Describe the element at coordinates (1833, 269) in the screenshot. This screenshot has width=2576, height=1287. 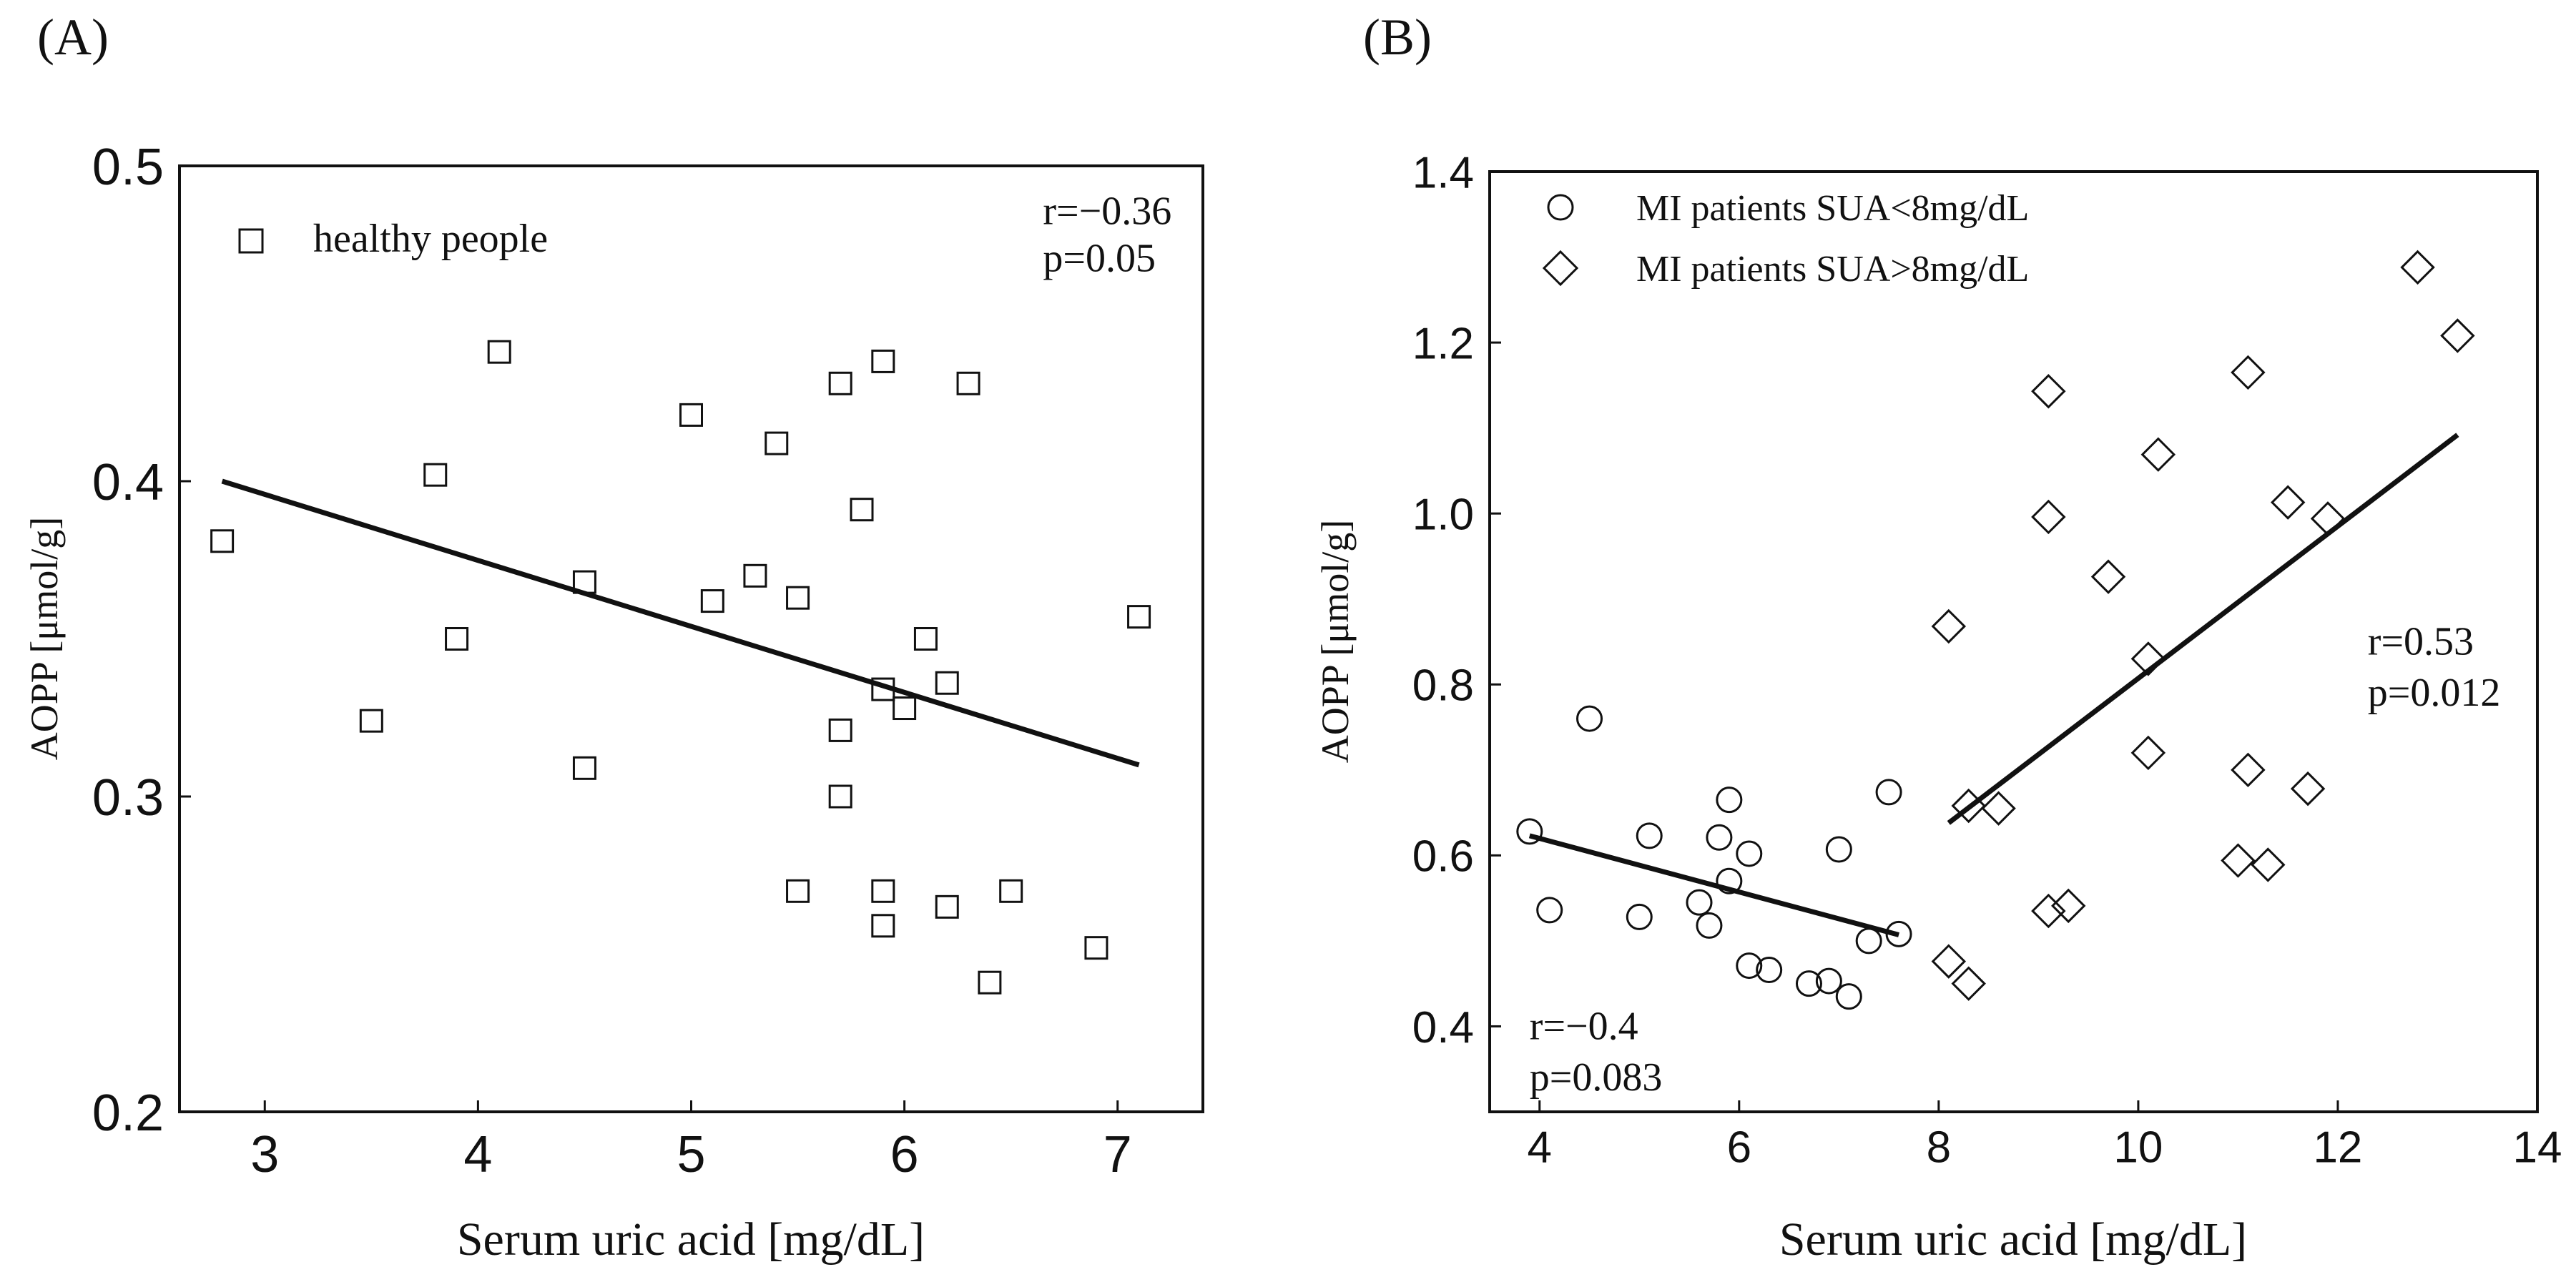
I see `legend-label-sua-above-8: MI patients SUA>8mg/dL` at that location.